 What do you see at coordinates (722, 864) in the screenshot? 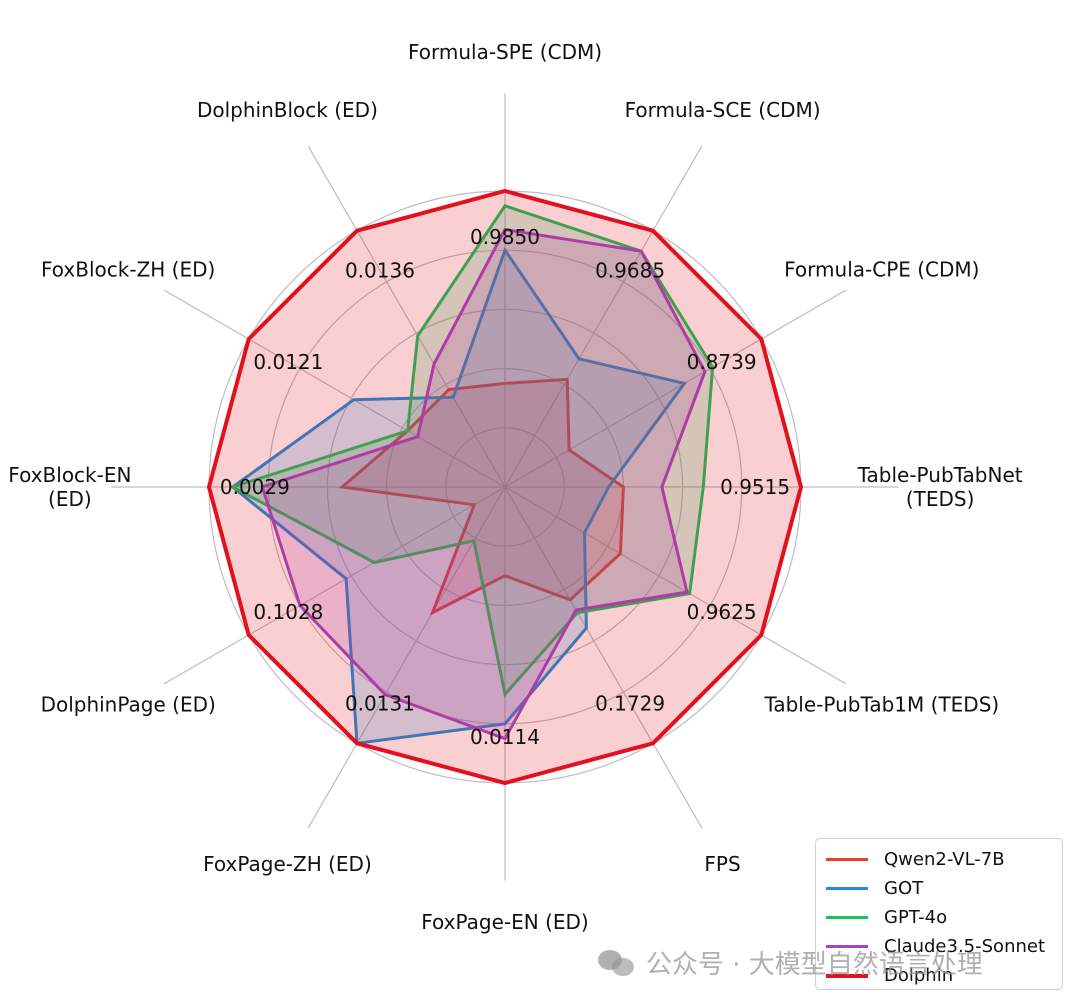
I see `axis-label: FPS` at bounding box center [722, 864].